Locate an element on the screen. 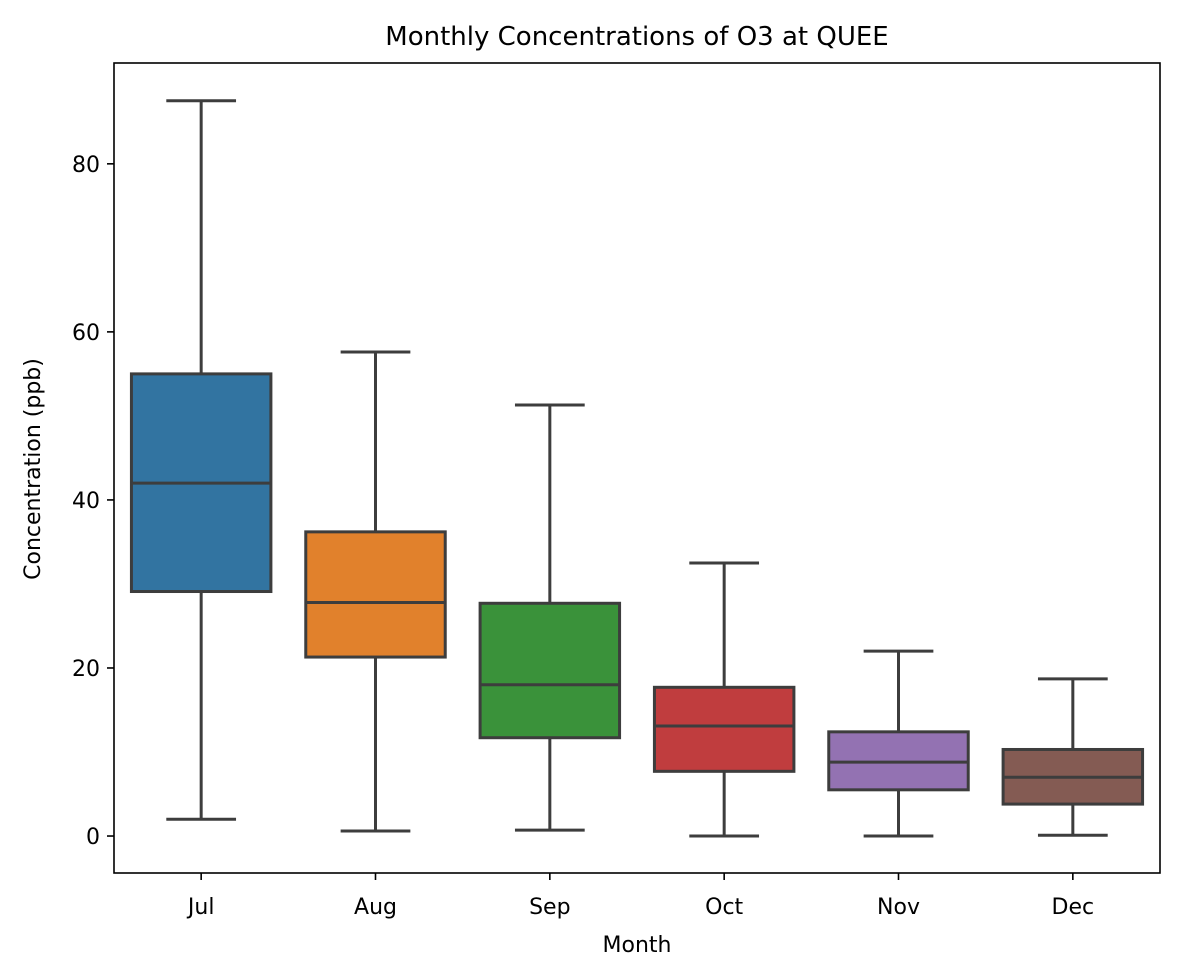  x-tick-label: Oct is located at coordinates (724, 907).